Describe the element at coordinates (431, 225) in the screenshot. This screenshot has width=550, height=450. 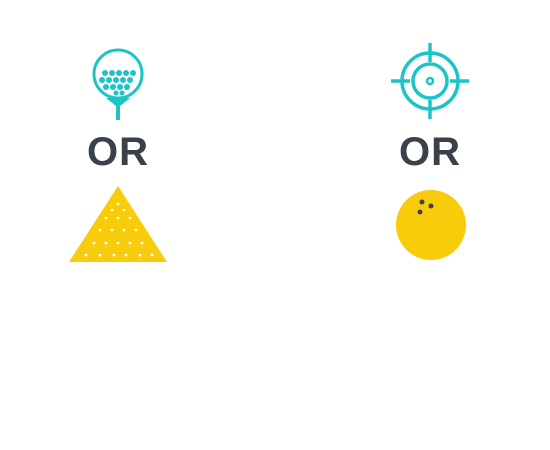
I see `bowling-ball-icon` at that location.